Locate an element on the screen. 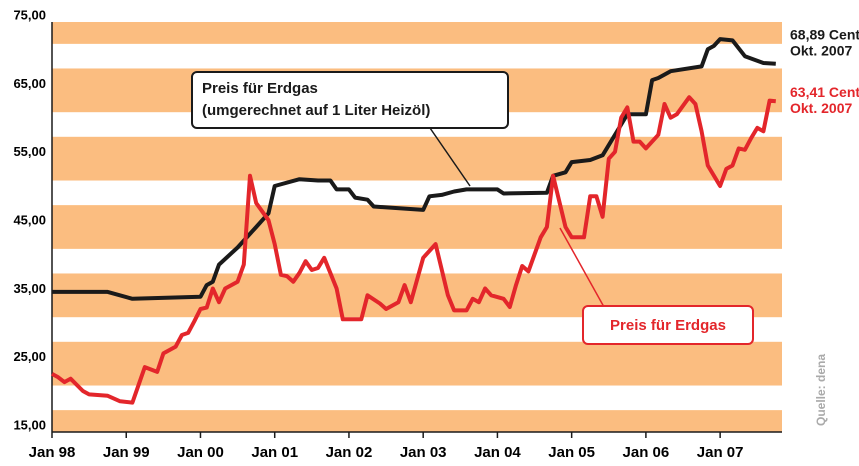  source: Quelle: dena is located at coordinates (821, 390).